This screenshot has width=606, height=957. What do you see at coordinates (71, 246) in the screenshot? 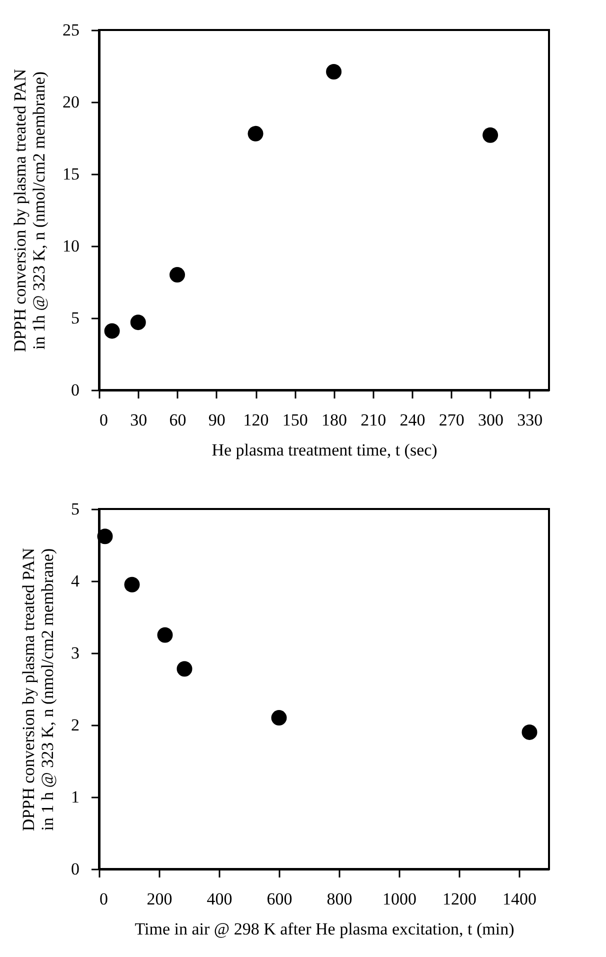
I see `y-tick-label: 10` at bounding box center [71, 246].